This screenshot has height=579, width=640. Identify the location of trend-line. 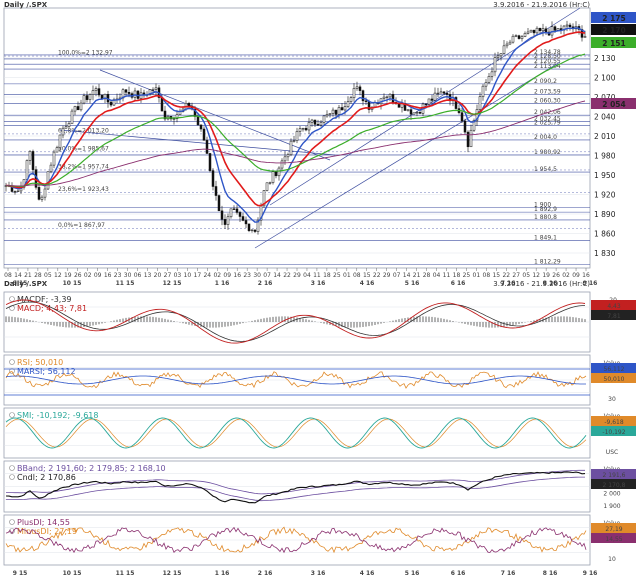
(197, 142).